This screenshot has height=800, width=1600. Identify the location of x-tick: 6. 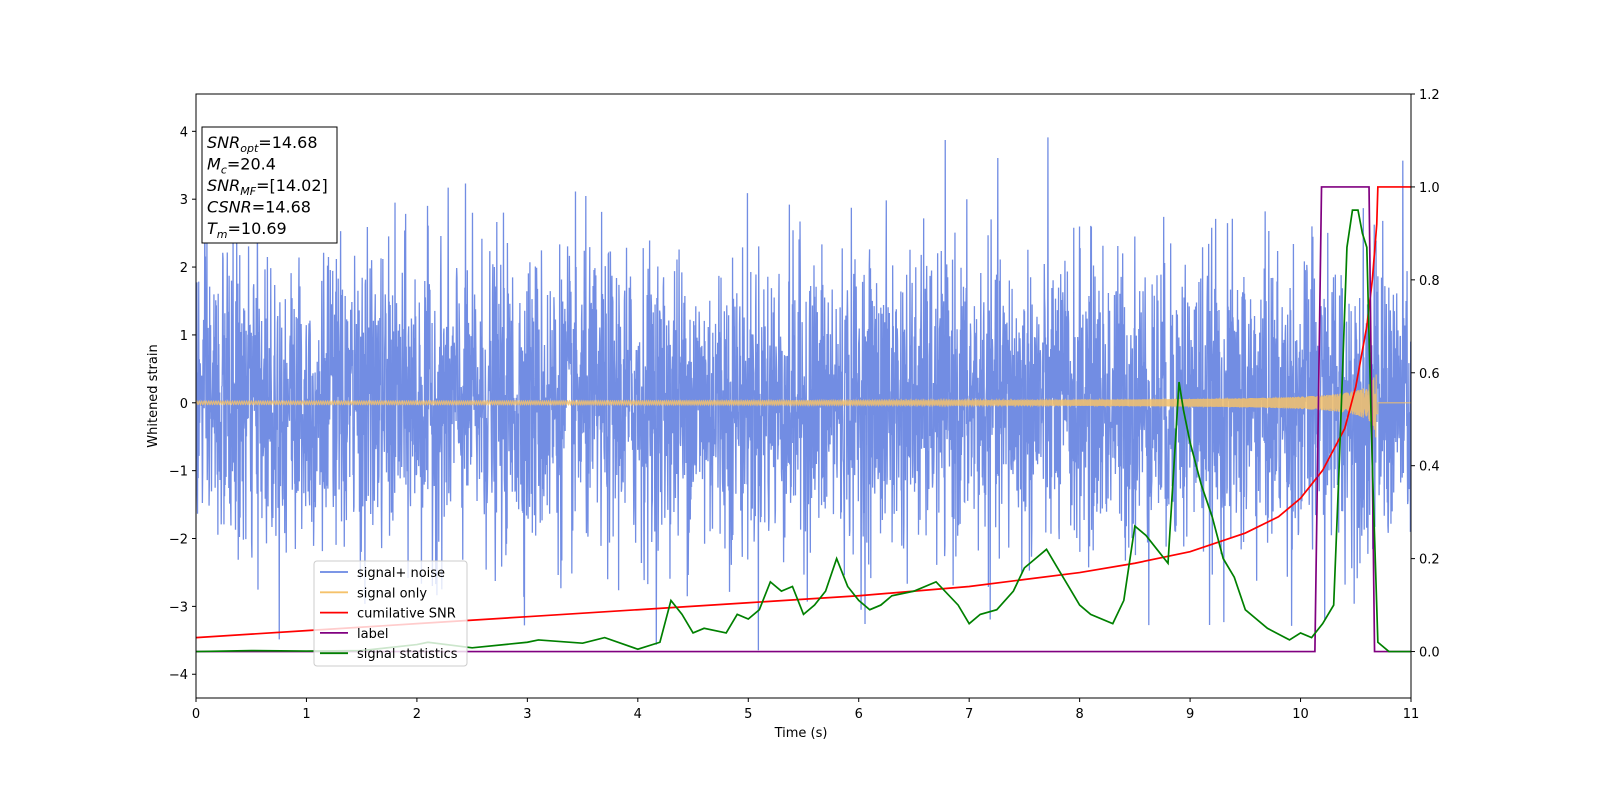
(859, 710).